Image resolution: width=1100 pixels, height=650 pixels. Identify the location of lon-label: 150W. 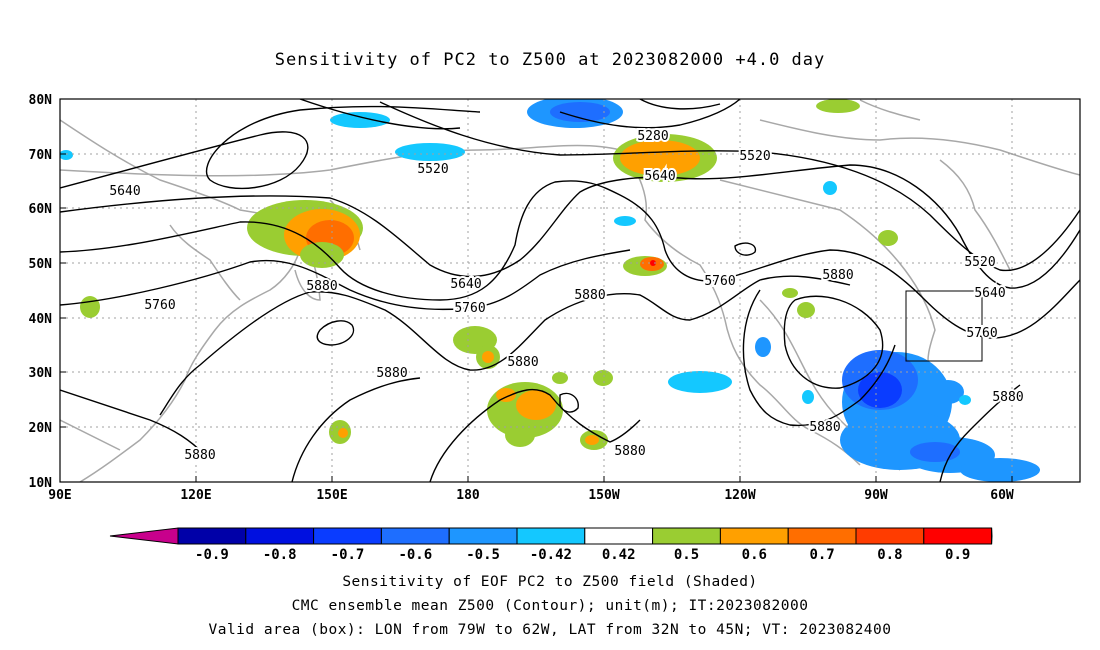
(603, 495).